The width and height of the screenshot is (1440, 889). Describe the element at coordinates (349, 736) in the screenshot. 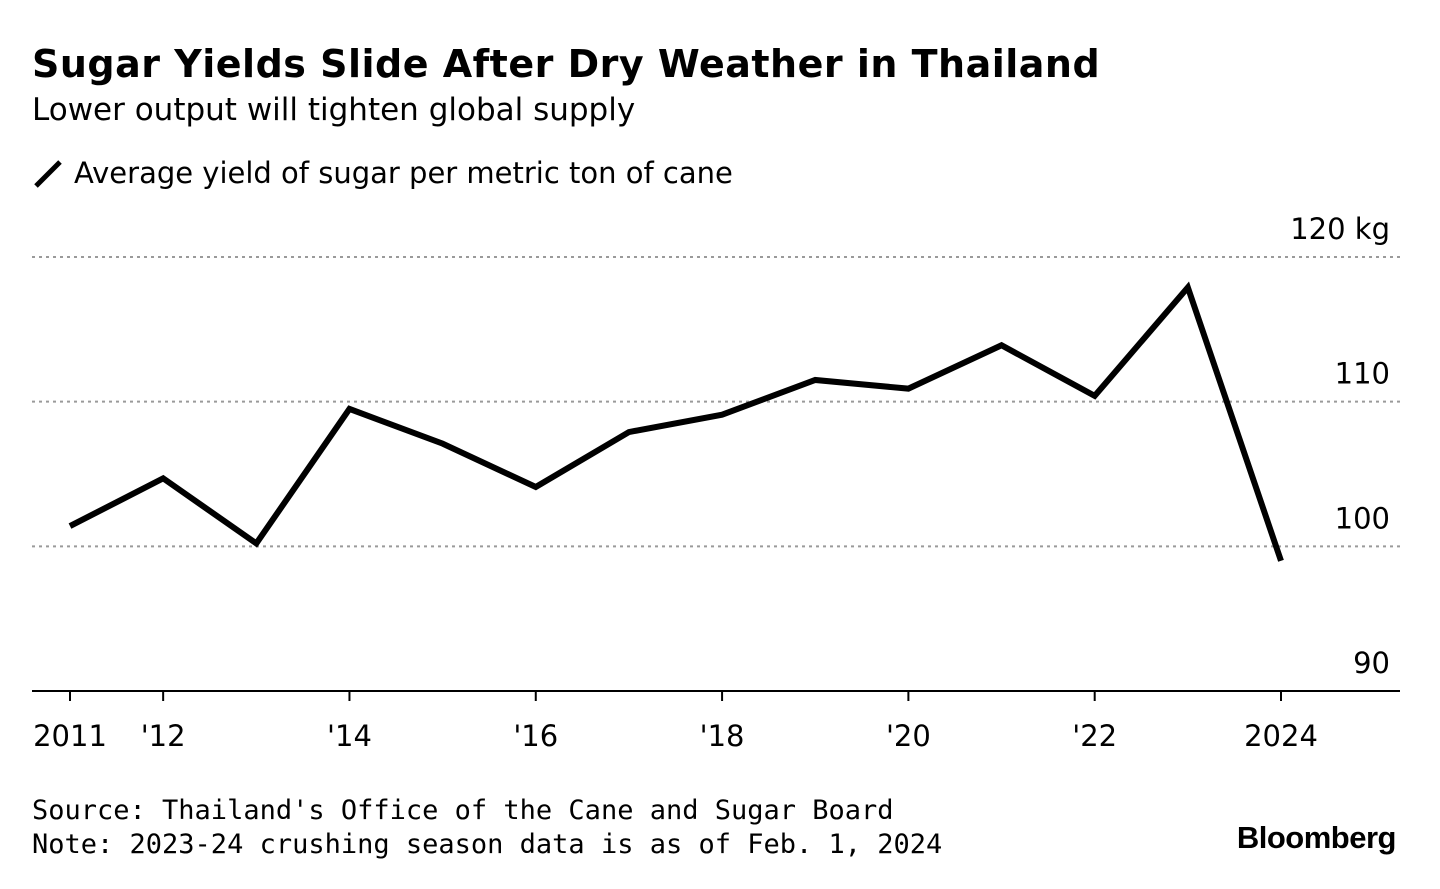

I see `x-tick-label: '14` at that location.